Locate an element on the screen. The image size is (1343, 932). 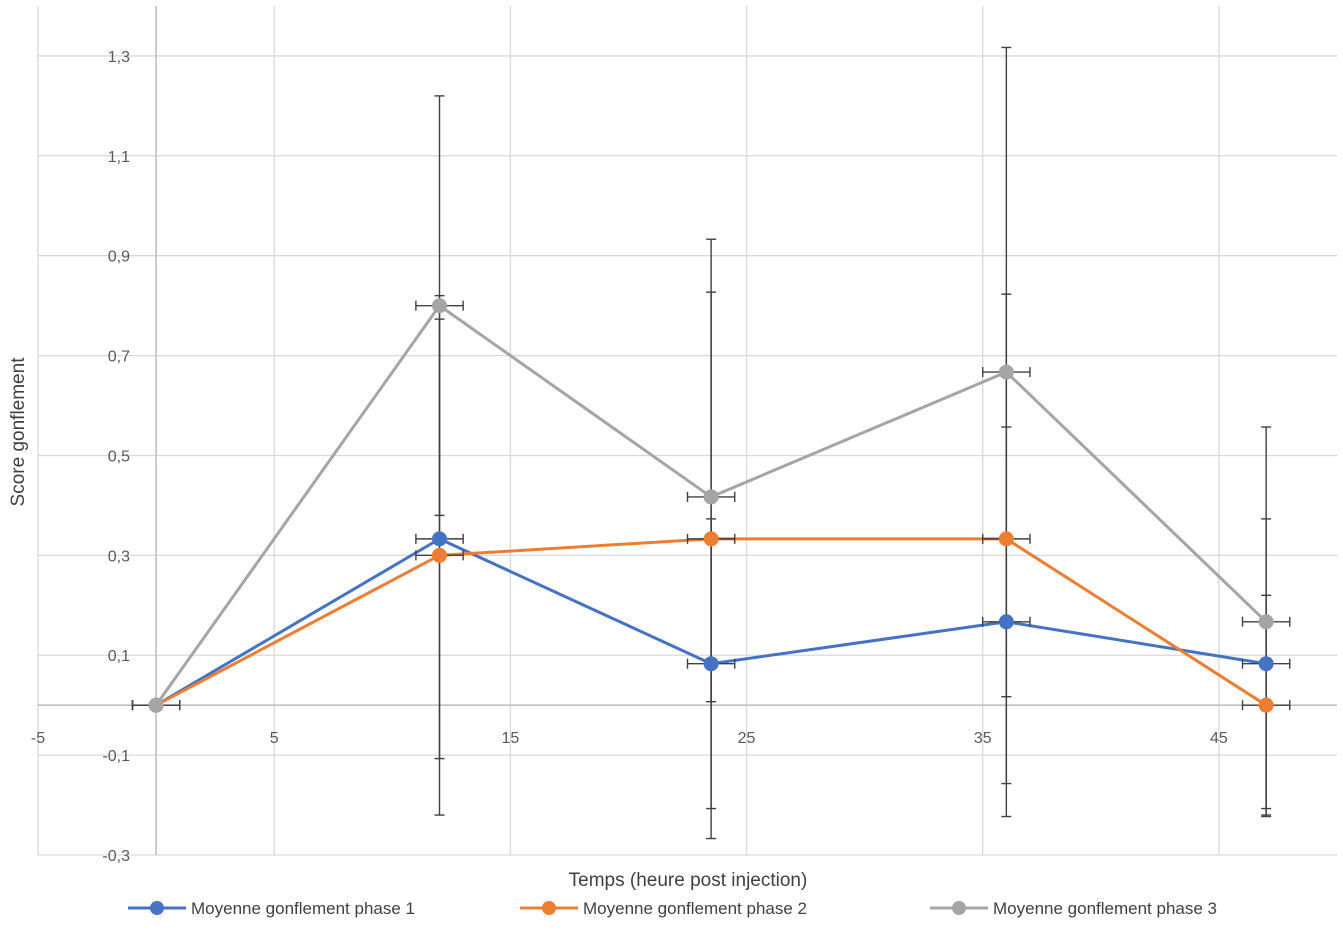
x-axis-title: Temps (heure post injection) is located at coordinates (688, 880).